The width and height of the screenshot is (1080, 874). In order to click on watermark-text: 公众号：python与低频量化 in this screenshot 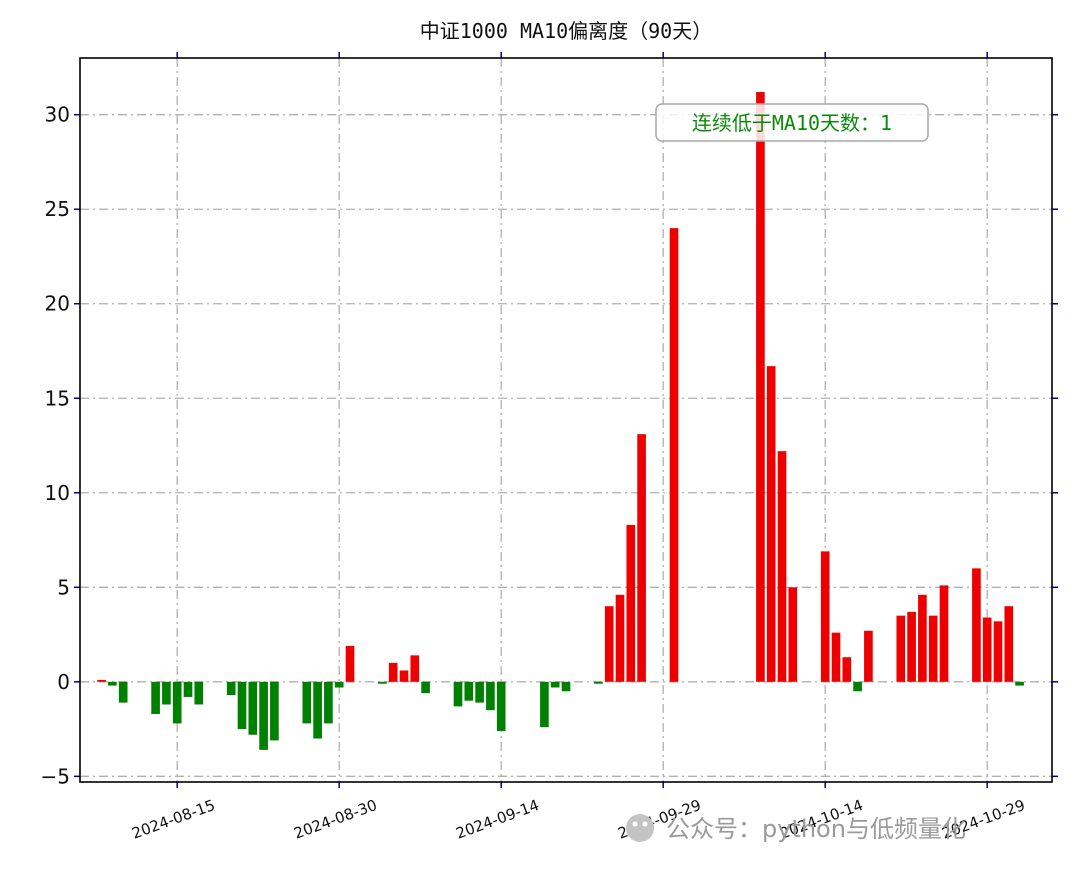, I will do `click(816, 829)`.